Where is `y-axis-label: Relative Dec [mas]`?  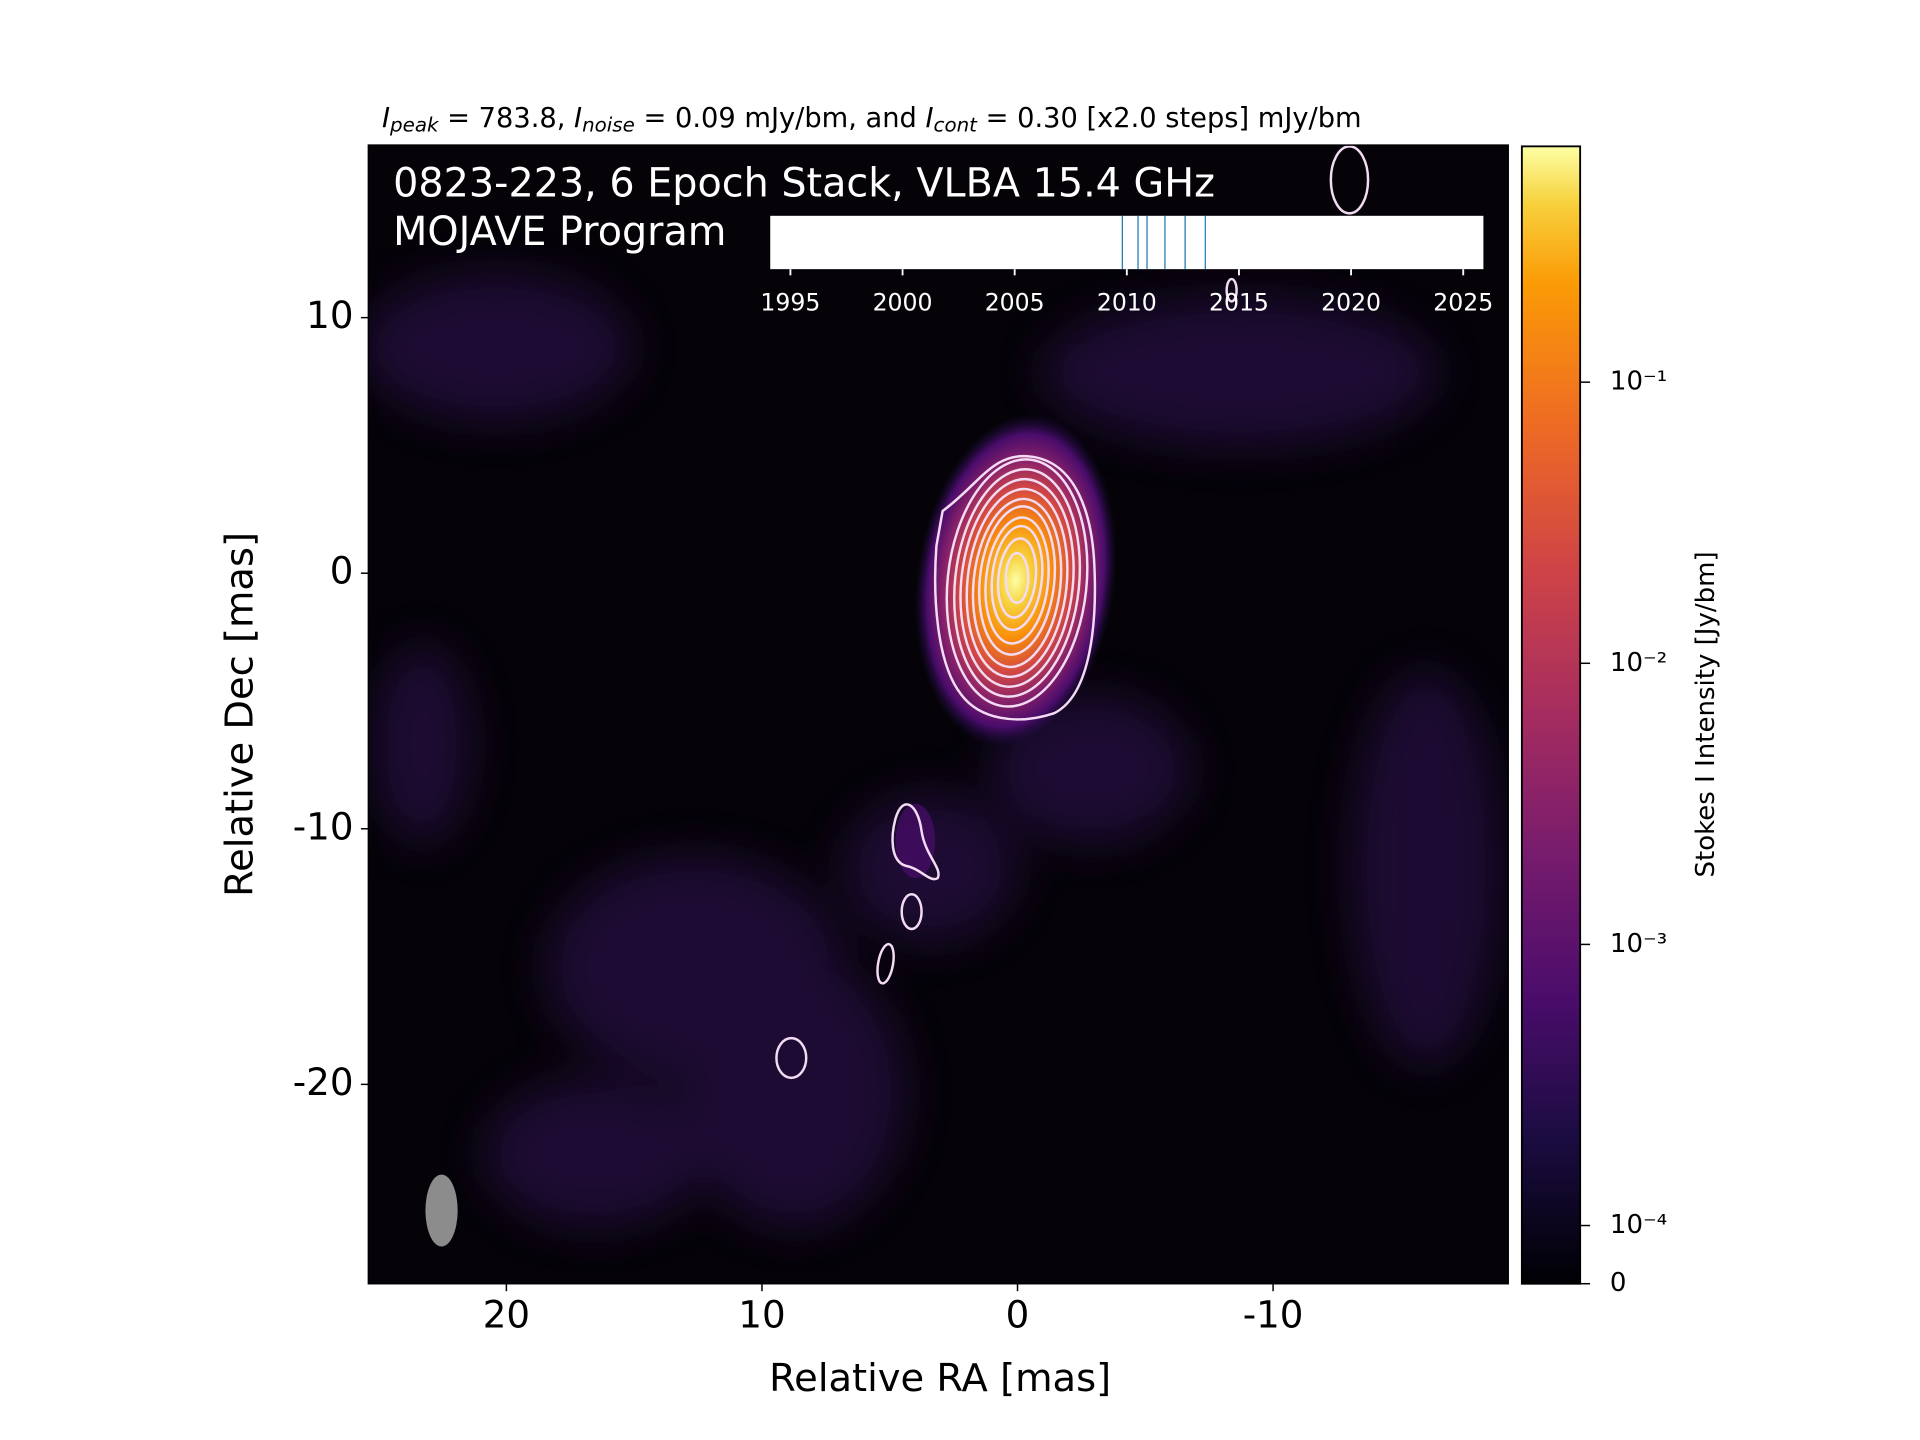 y-axis-label: Relative Dec [mas] is located at coordinates (239, 714).